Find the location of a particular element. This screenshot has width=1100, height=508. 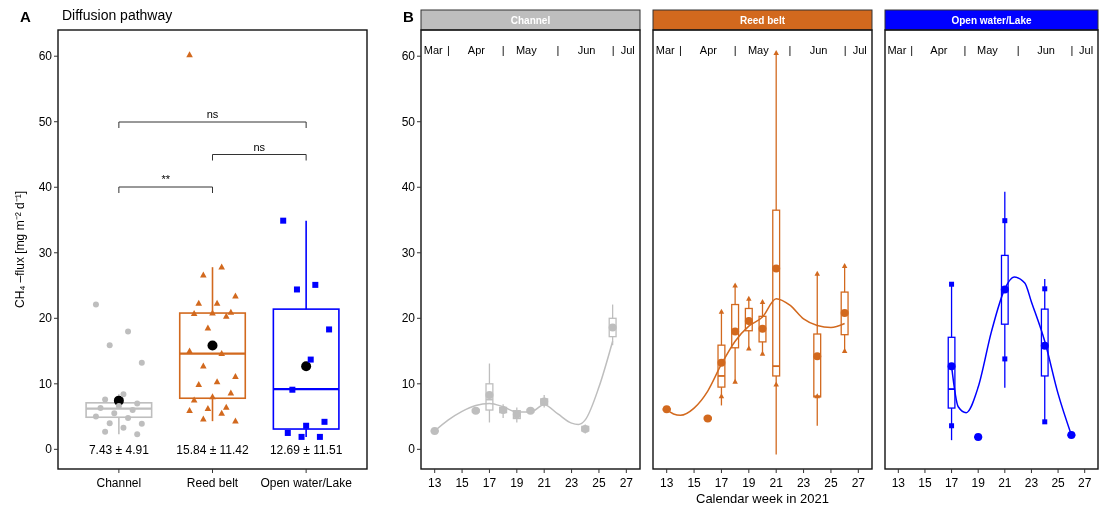

x-tick-label: Open water/Lake is located at coordinates (306, 483).